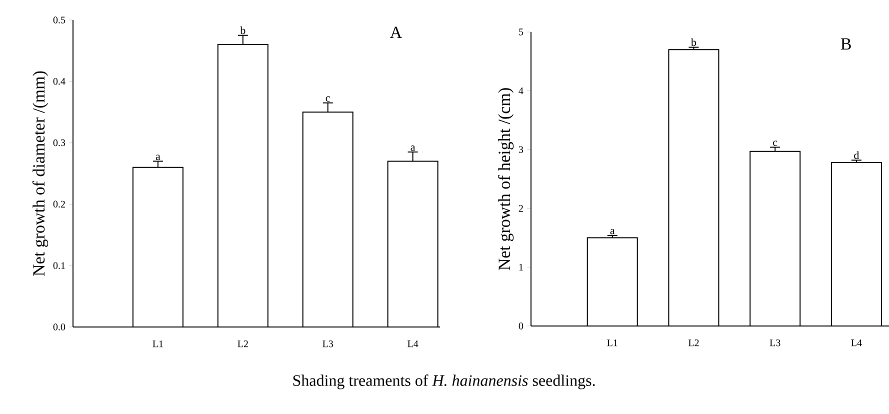 The height and width of the screenshot is (414, 889). Describe the element at coordinates (521, 267) in the screenshot. I see `y-tick-label: 1` at that location.